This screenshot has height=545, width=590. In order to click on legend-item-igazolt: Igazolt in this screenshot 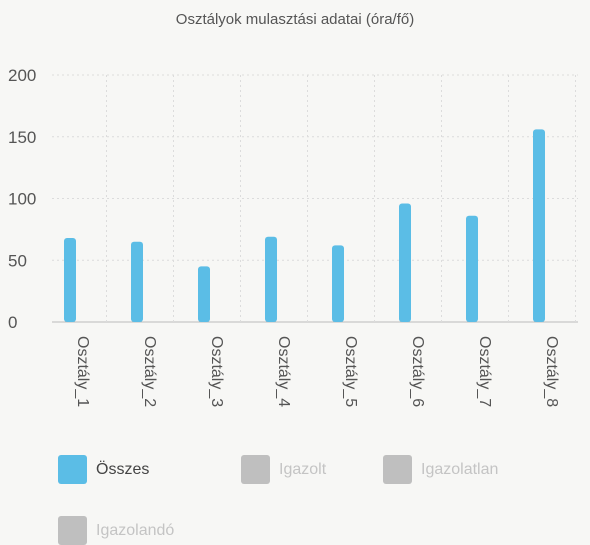, I will do `click(283, 469)`.